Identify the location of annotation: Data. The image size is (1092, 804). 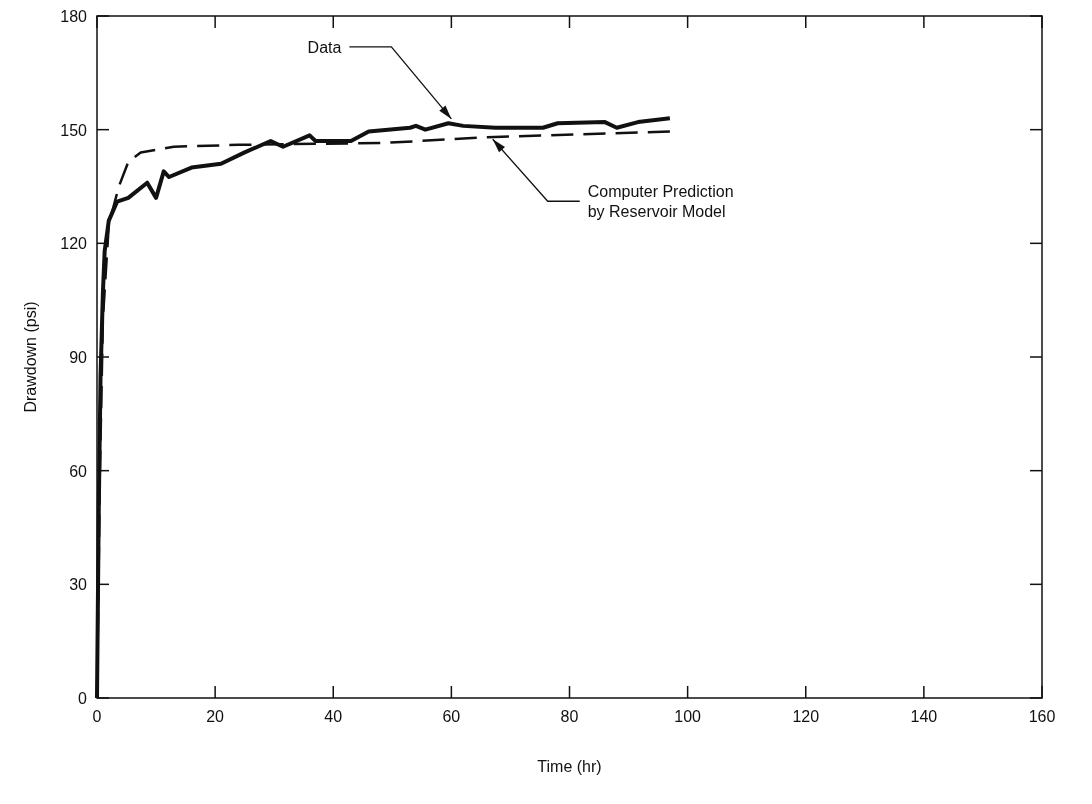
(324, 47).